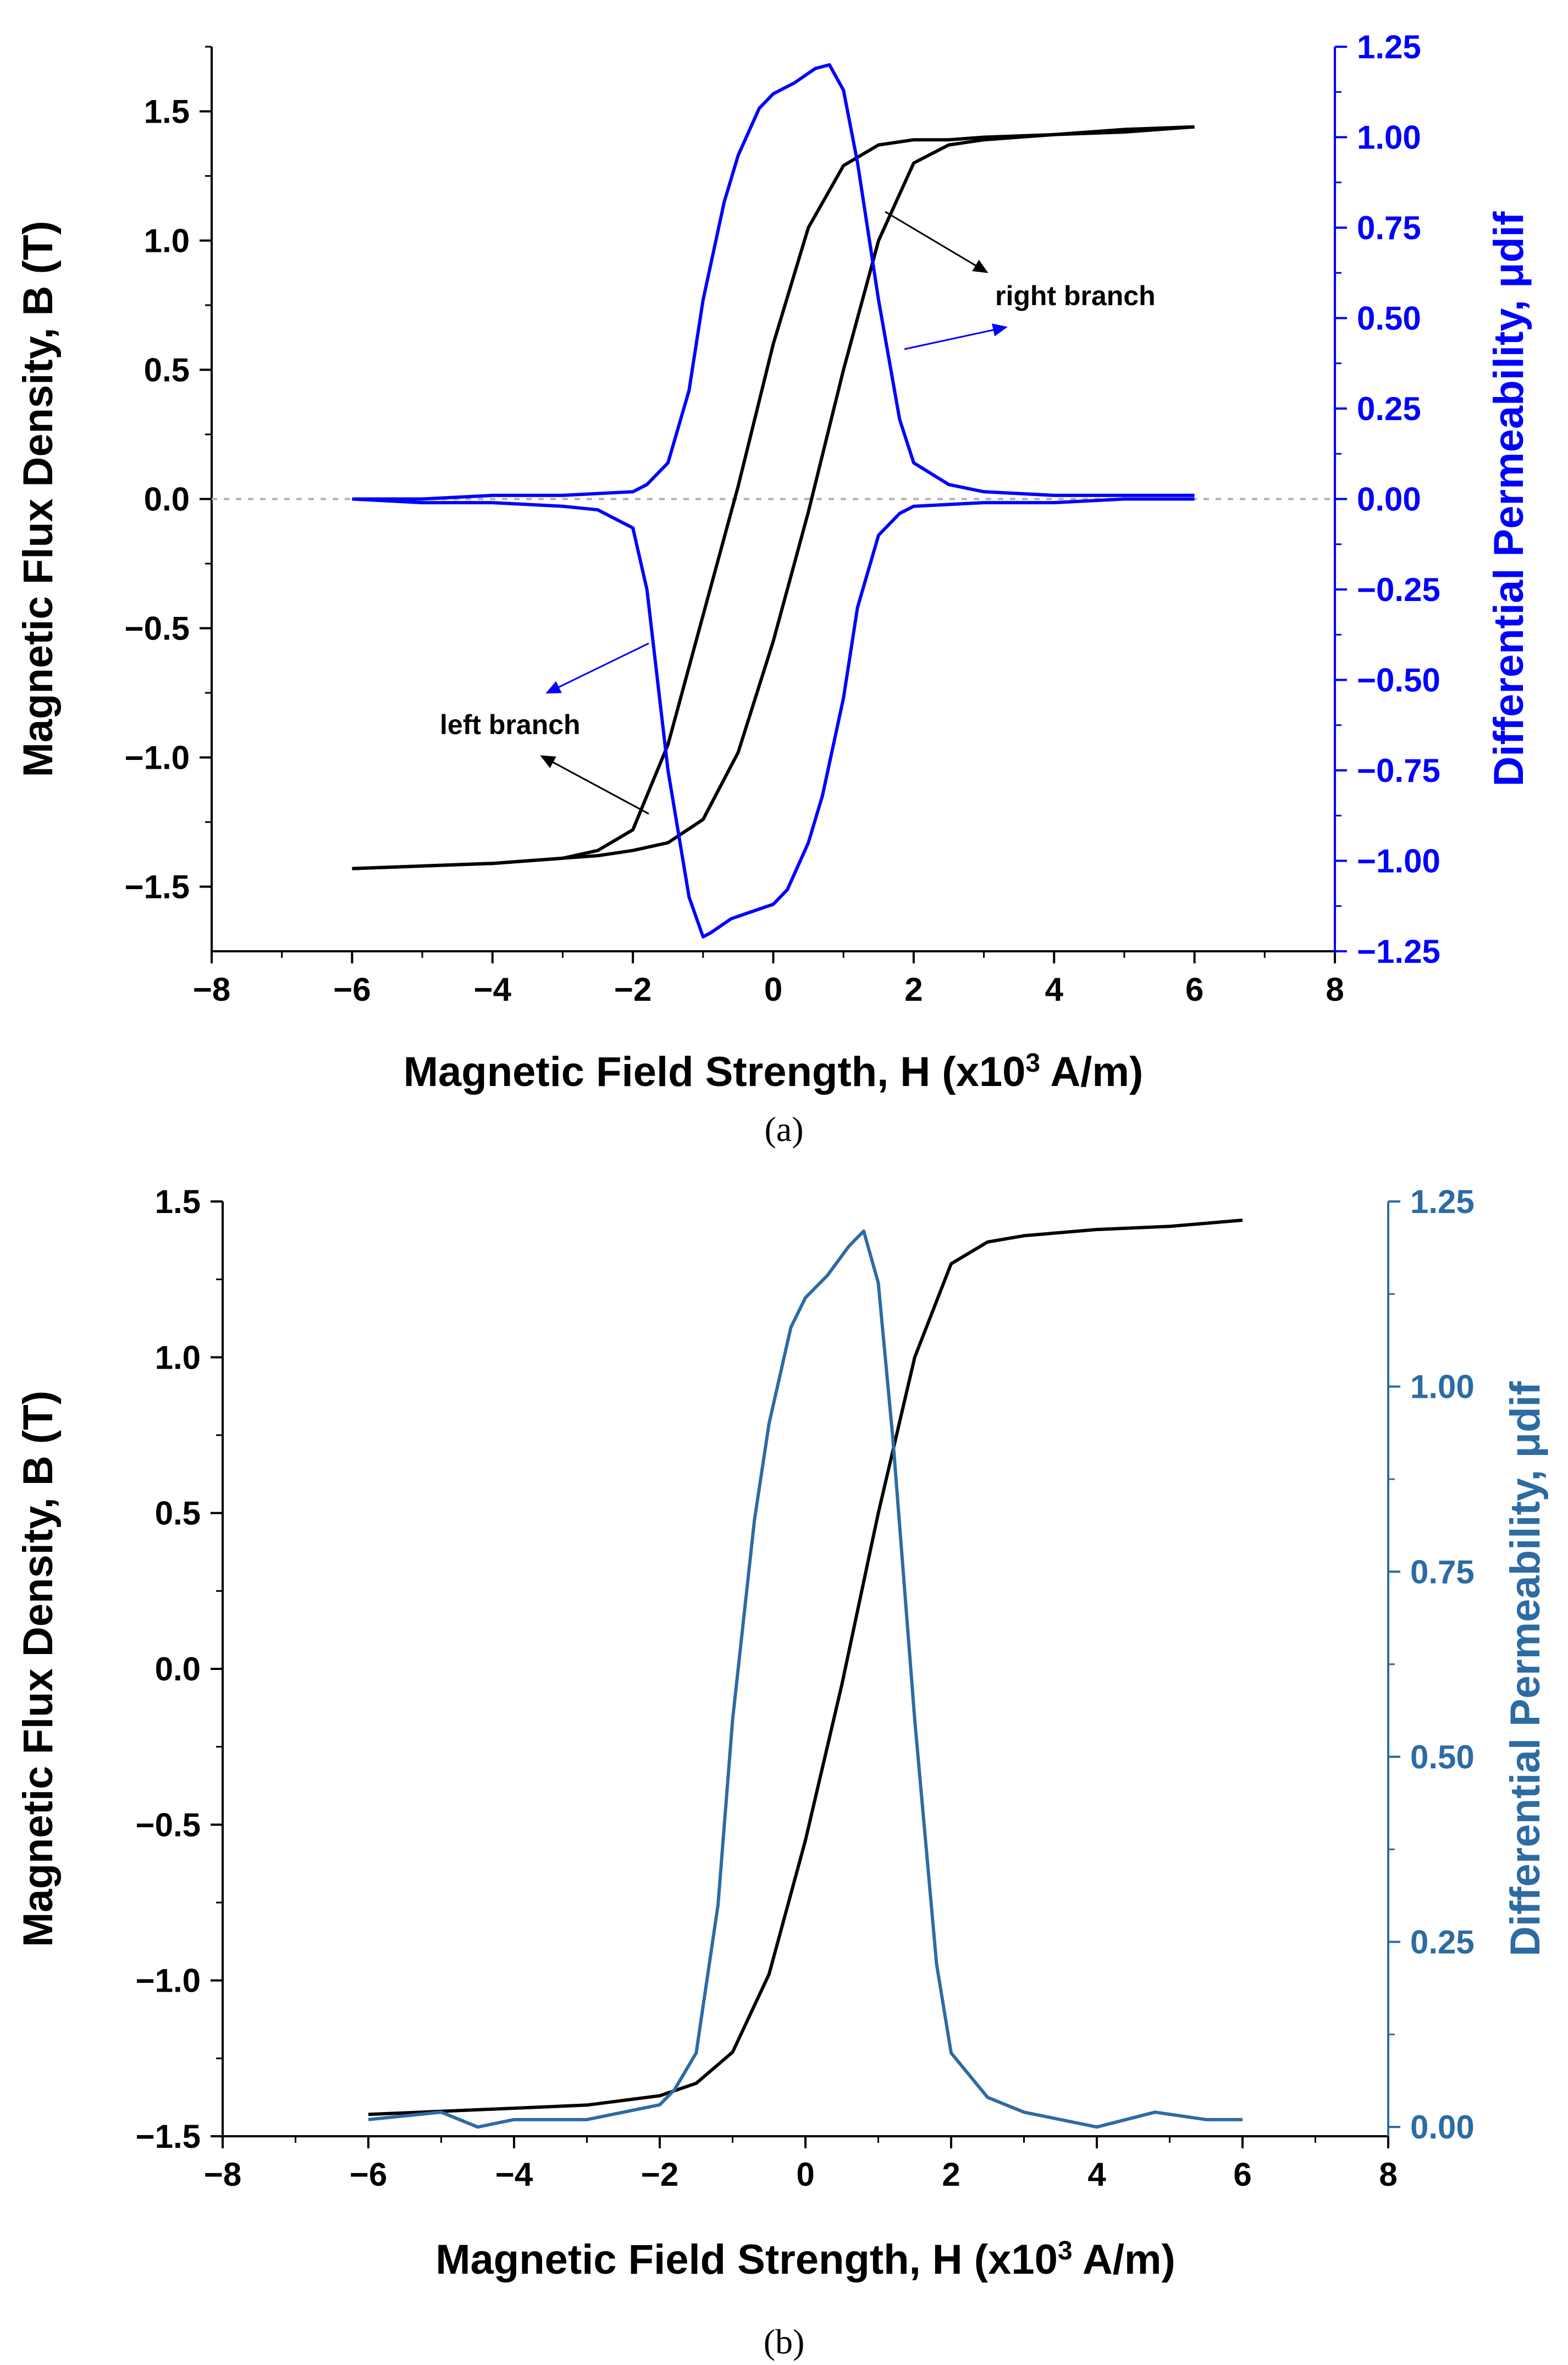 The height and width of the screenshot is (2365, 1568). What do you see at coordinates (1398, 589) in the screenshot?
I see `y-right-tick-label: −0.25` at bounding box center [1398, 589].